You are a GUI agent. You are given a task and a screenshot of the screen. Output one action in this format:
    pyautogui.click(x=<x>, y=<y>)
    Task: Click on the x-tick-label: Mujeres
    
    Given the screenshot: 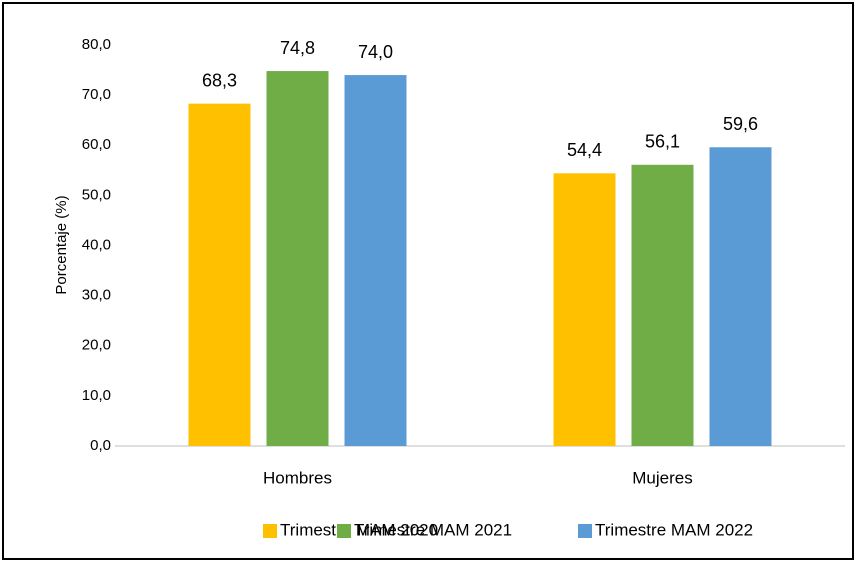 What is the action you would take?
    pyautogui.click(x=662, y=477)
    